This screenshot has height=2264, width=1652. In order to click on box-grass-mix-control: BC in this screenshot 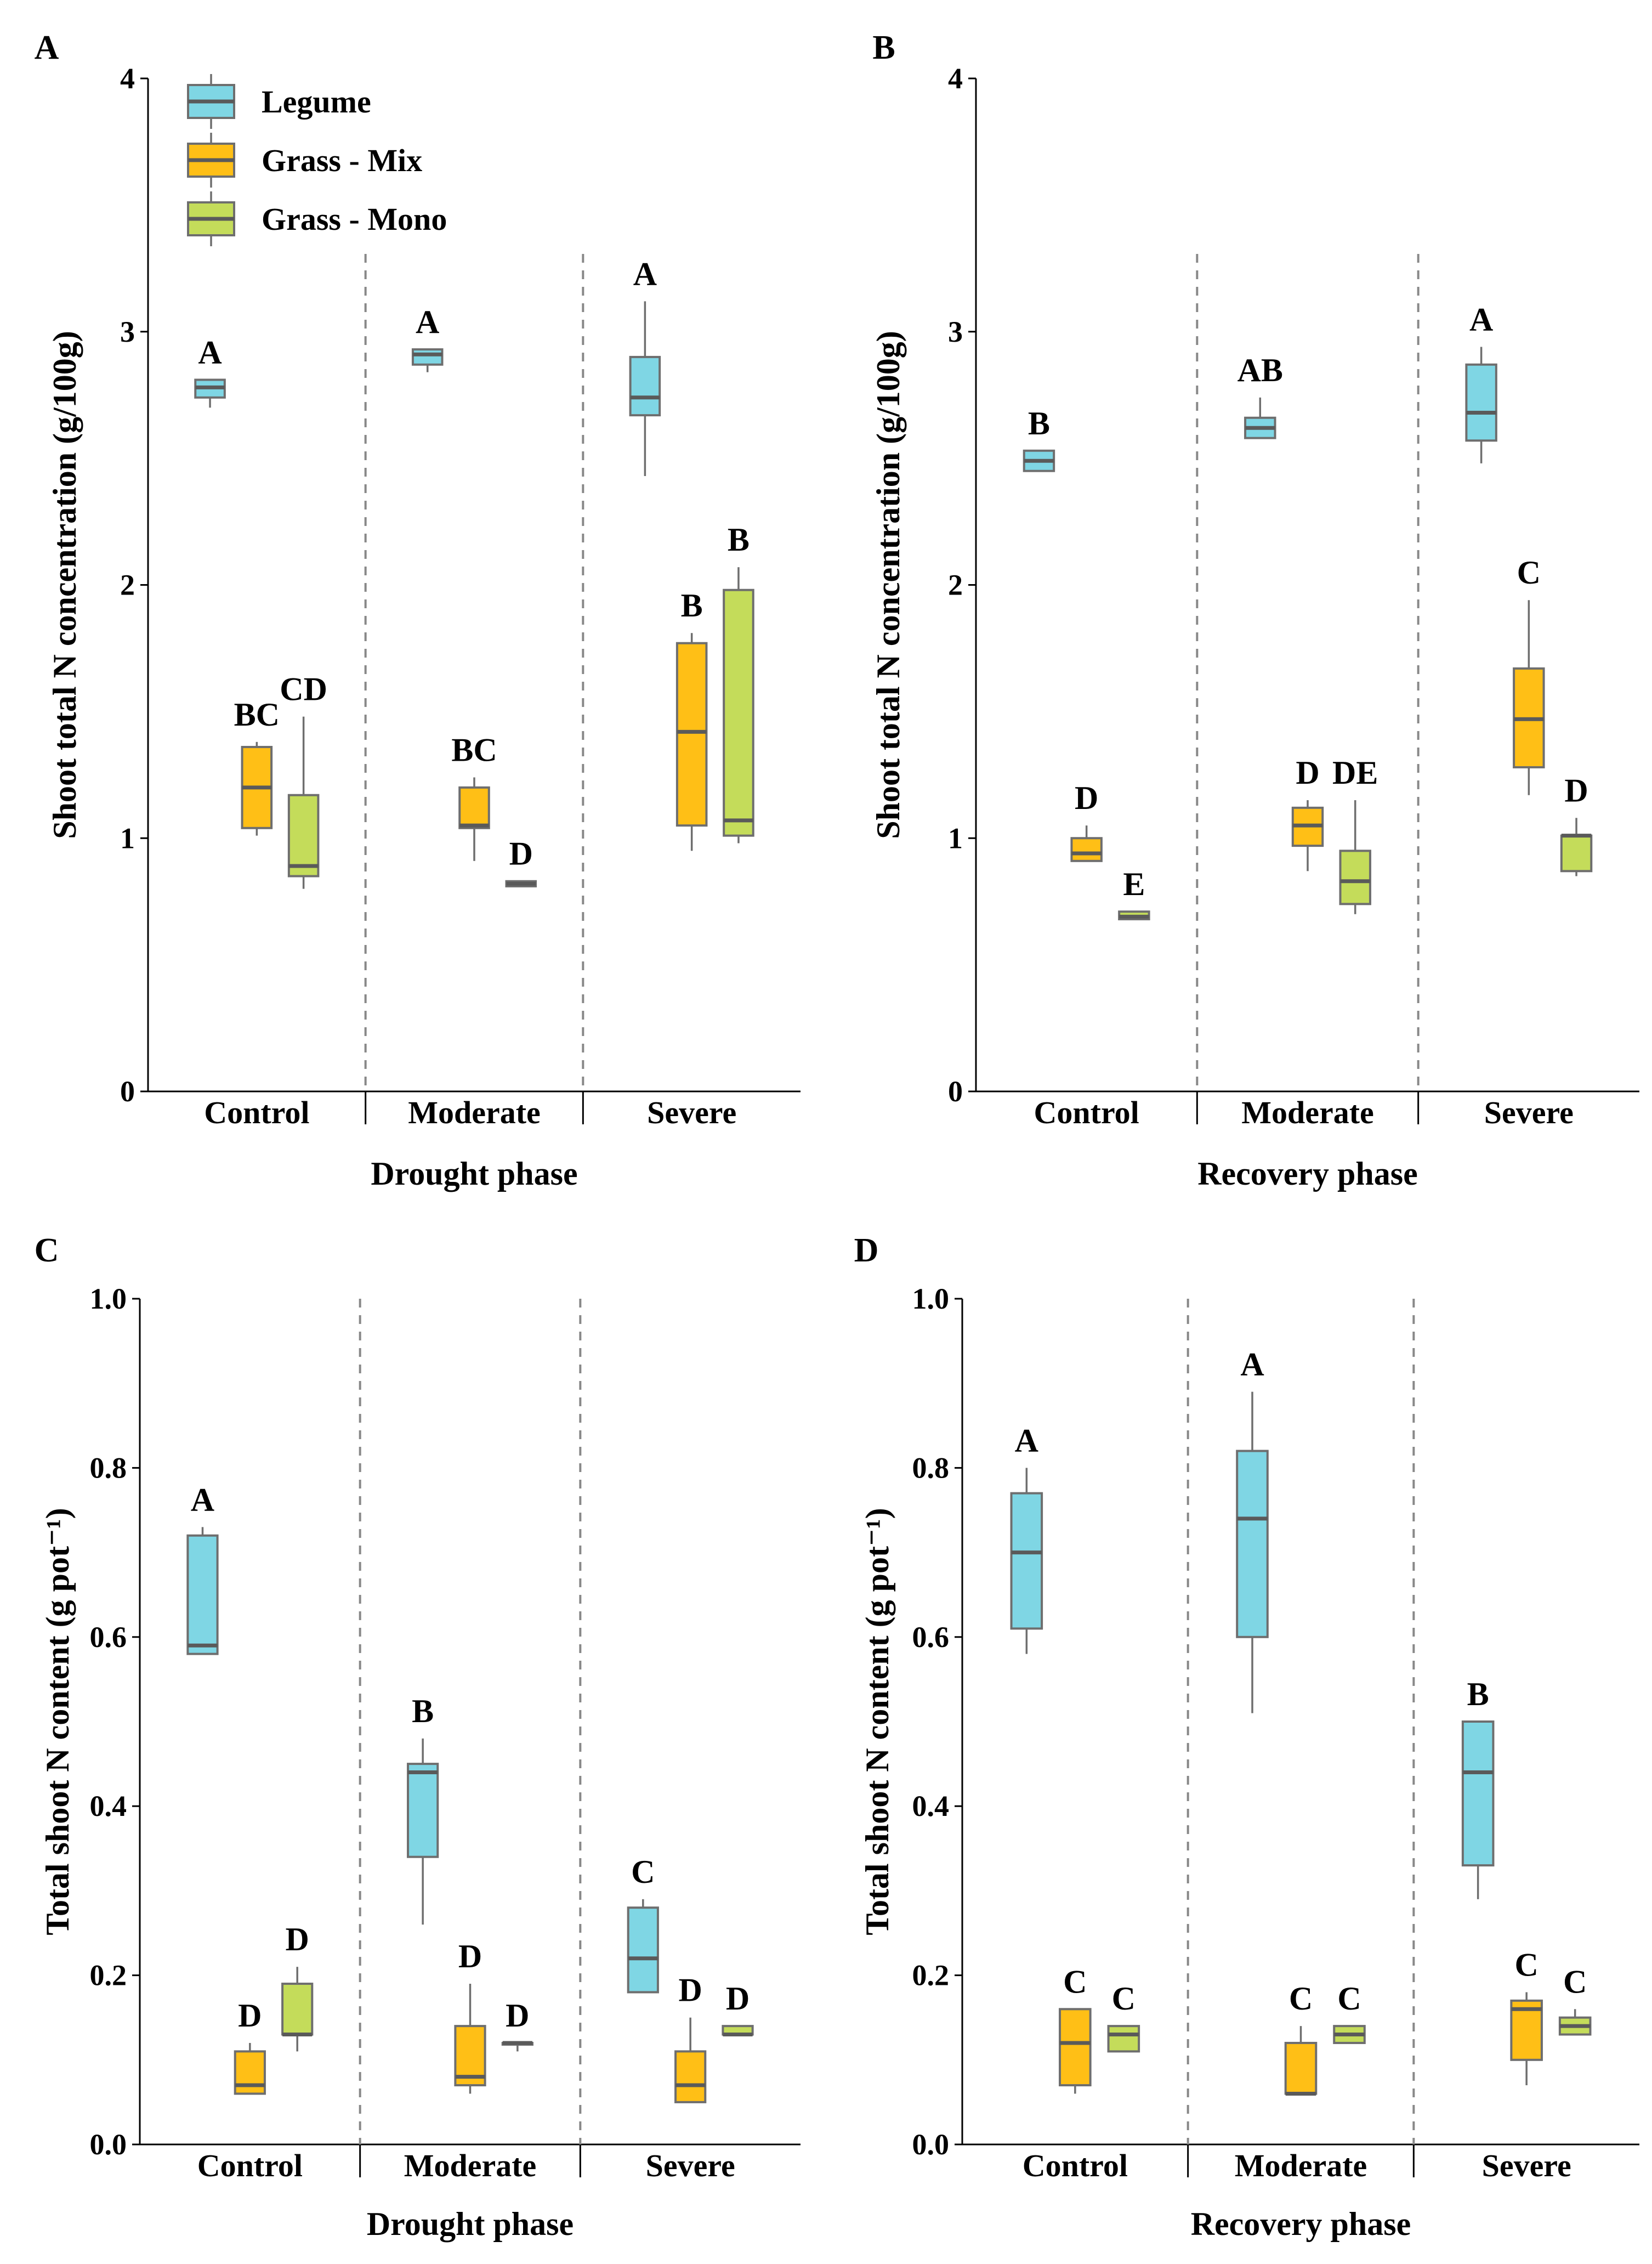, I will do `click(257, 766)`.